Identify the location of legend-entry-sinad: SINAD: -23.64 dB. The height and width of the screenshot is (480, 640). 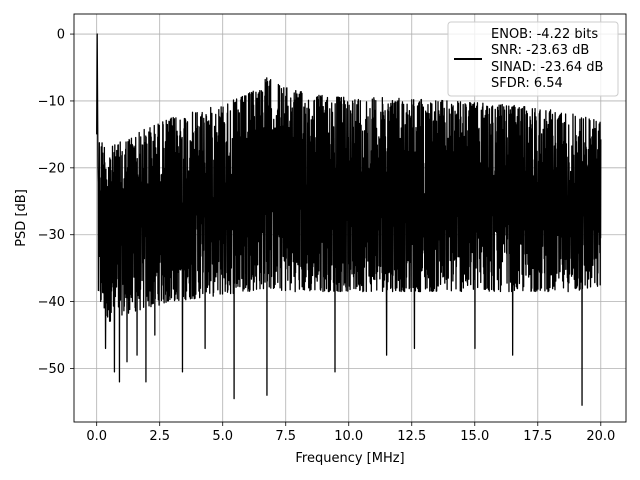
(547, 67).